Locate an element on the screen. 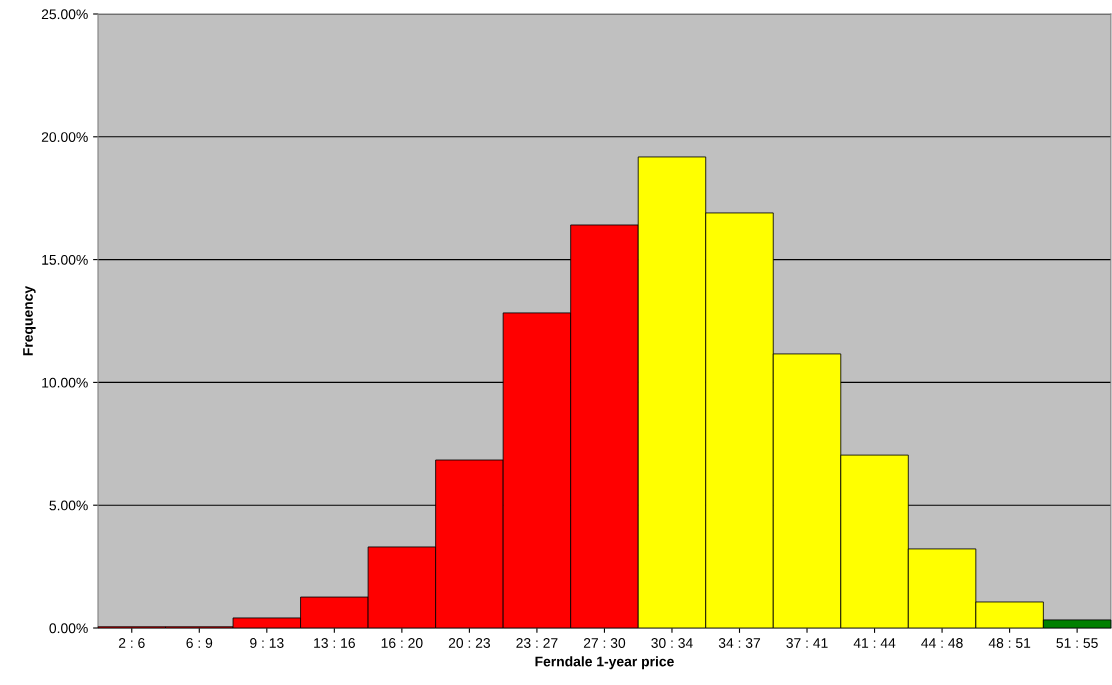 This screenshot has width=1112, height=685. x-tick-label: 6 : 9 is located at coordinates (199, 643).